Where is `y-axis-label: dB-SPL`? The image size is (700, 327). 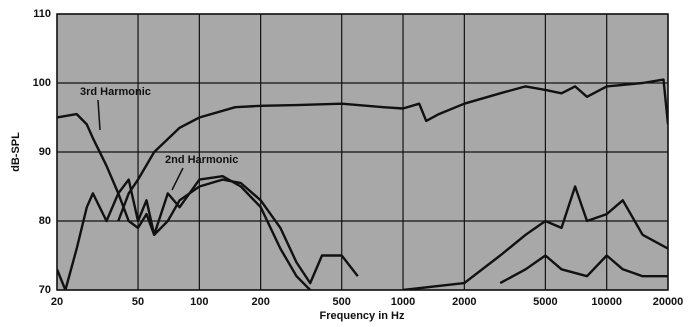
y-axis-label: dB-SPL is located at coordinates (16, 152).